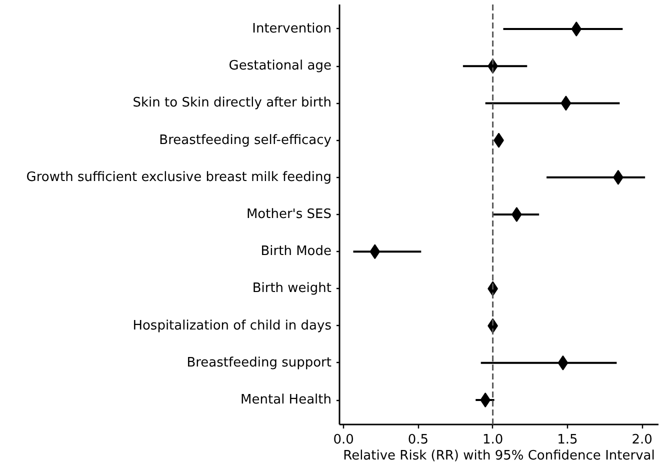  I want to click on y-tick-label: Birth Mode, so click(296, 252).